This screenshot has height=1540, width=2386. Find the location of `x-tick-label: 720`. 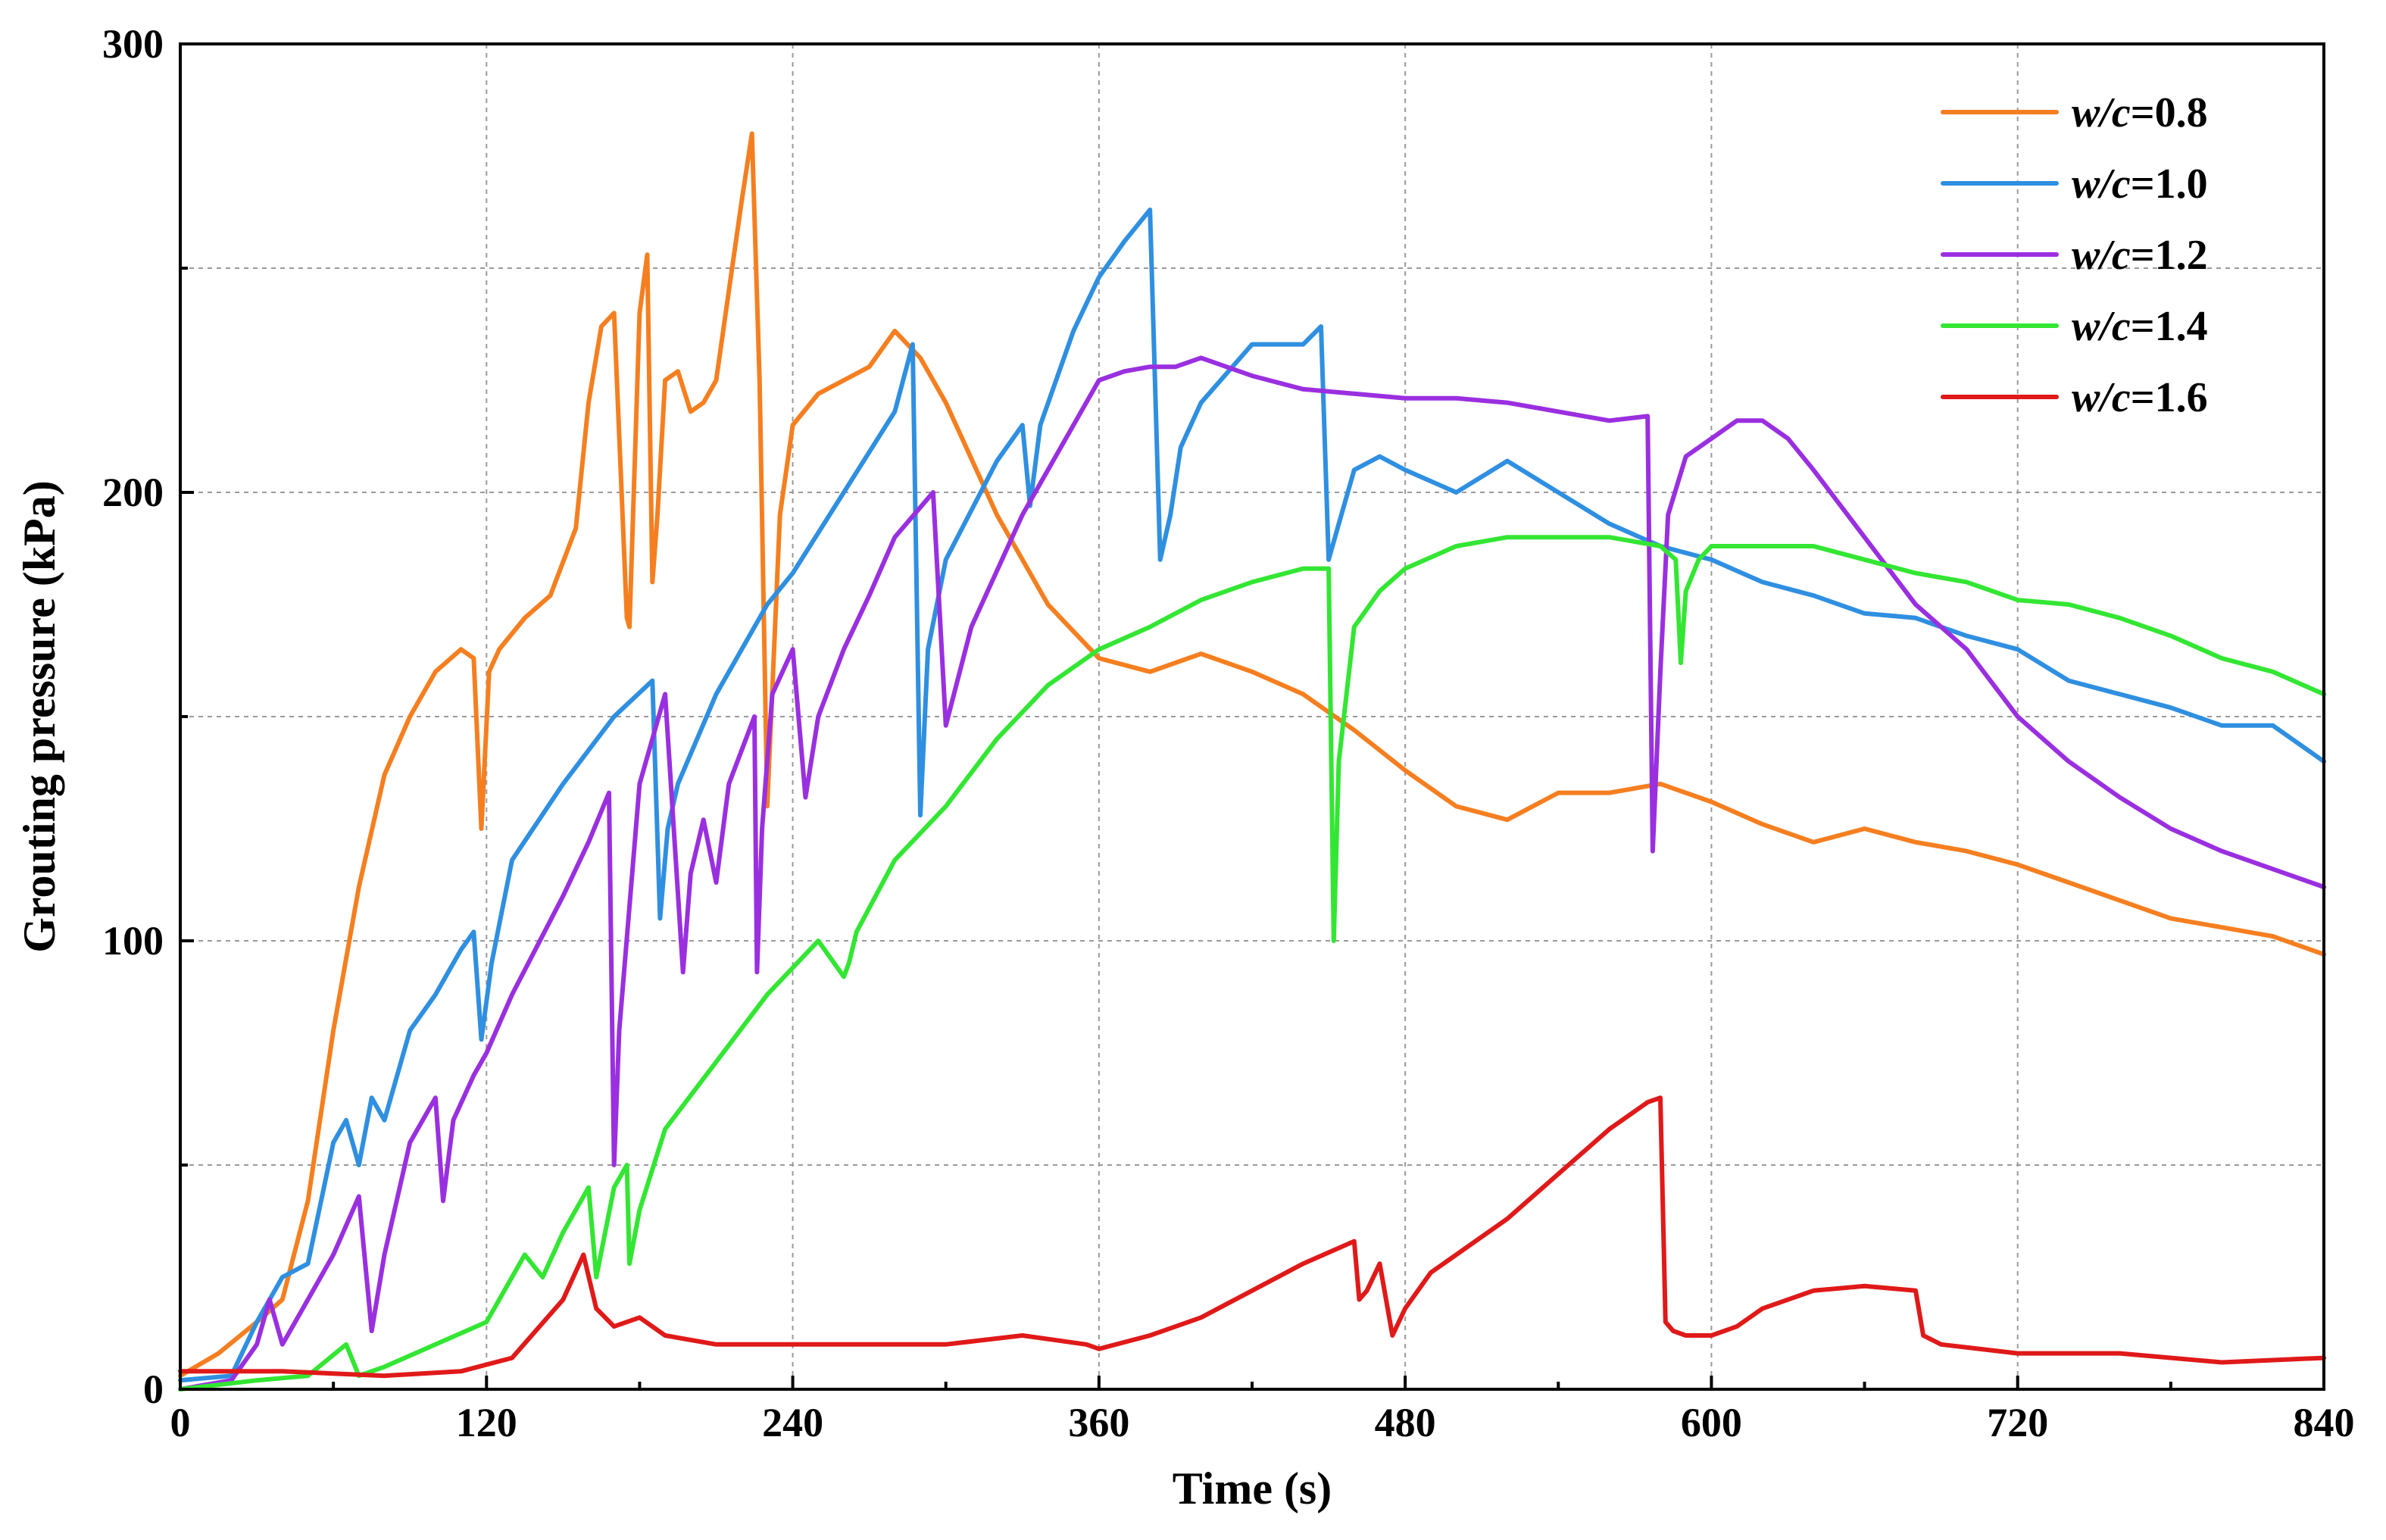

x-tick-label: 720 is located at coordinates (2017, 1422).